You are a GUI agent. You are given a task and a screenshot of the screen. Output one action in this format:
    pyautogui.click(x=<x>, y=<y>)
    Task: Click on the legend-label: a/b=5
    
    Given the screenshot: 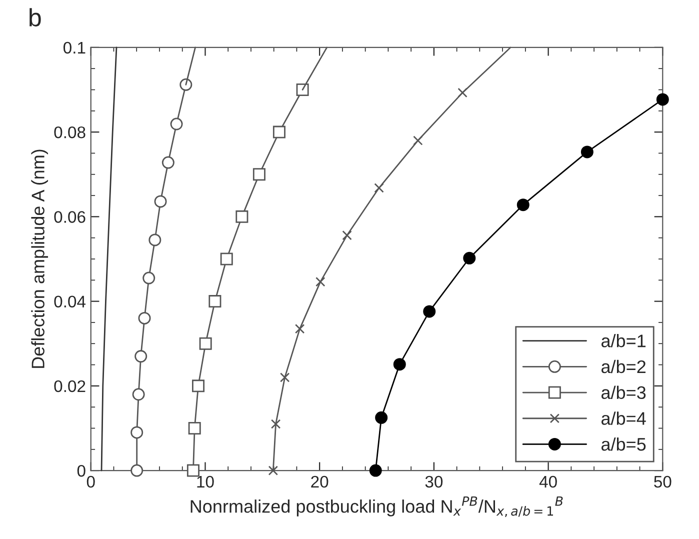 What is the action you would take?
    pyautogui.click(x=623, y=444)
    